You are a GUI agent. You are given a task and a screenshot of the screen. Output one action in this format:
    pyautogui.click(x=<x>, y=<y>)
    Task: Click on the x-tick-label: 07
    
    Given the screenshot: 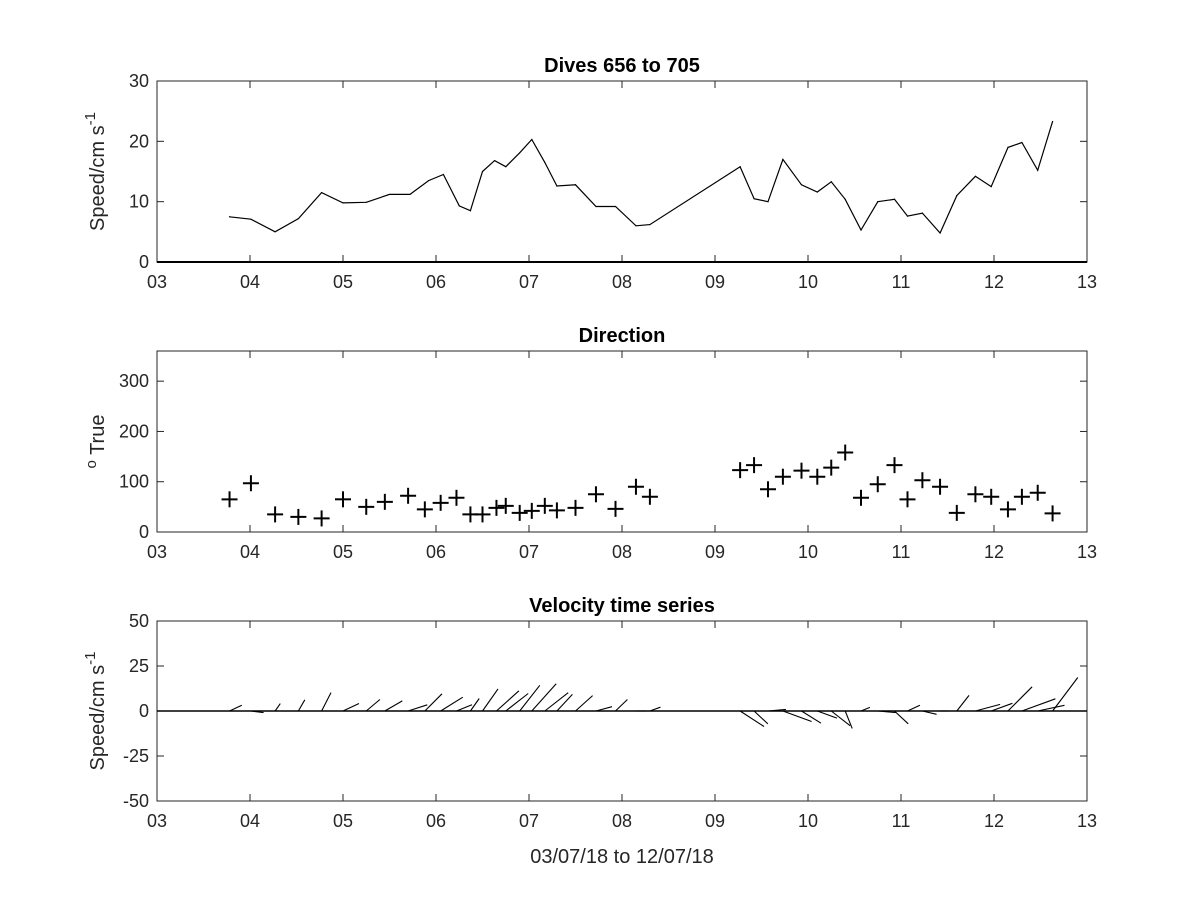 What is the action you would take?
    pyautogui.click(x=529, y=552)
    